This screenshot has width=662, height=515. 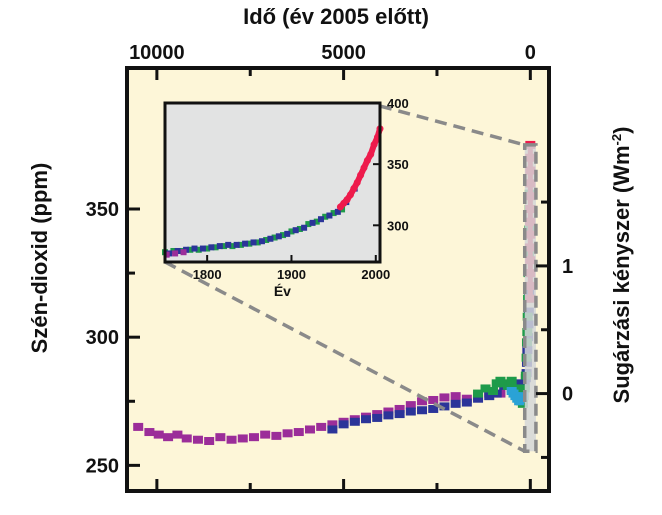 I want to click on right-tick-label-0: 0, so click(x=567, y=395).